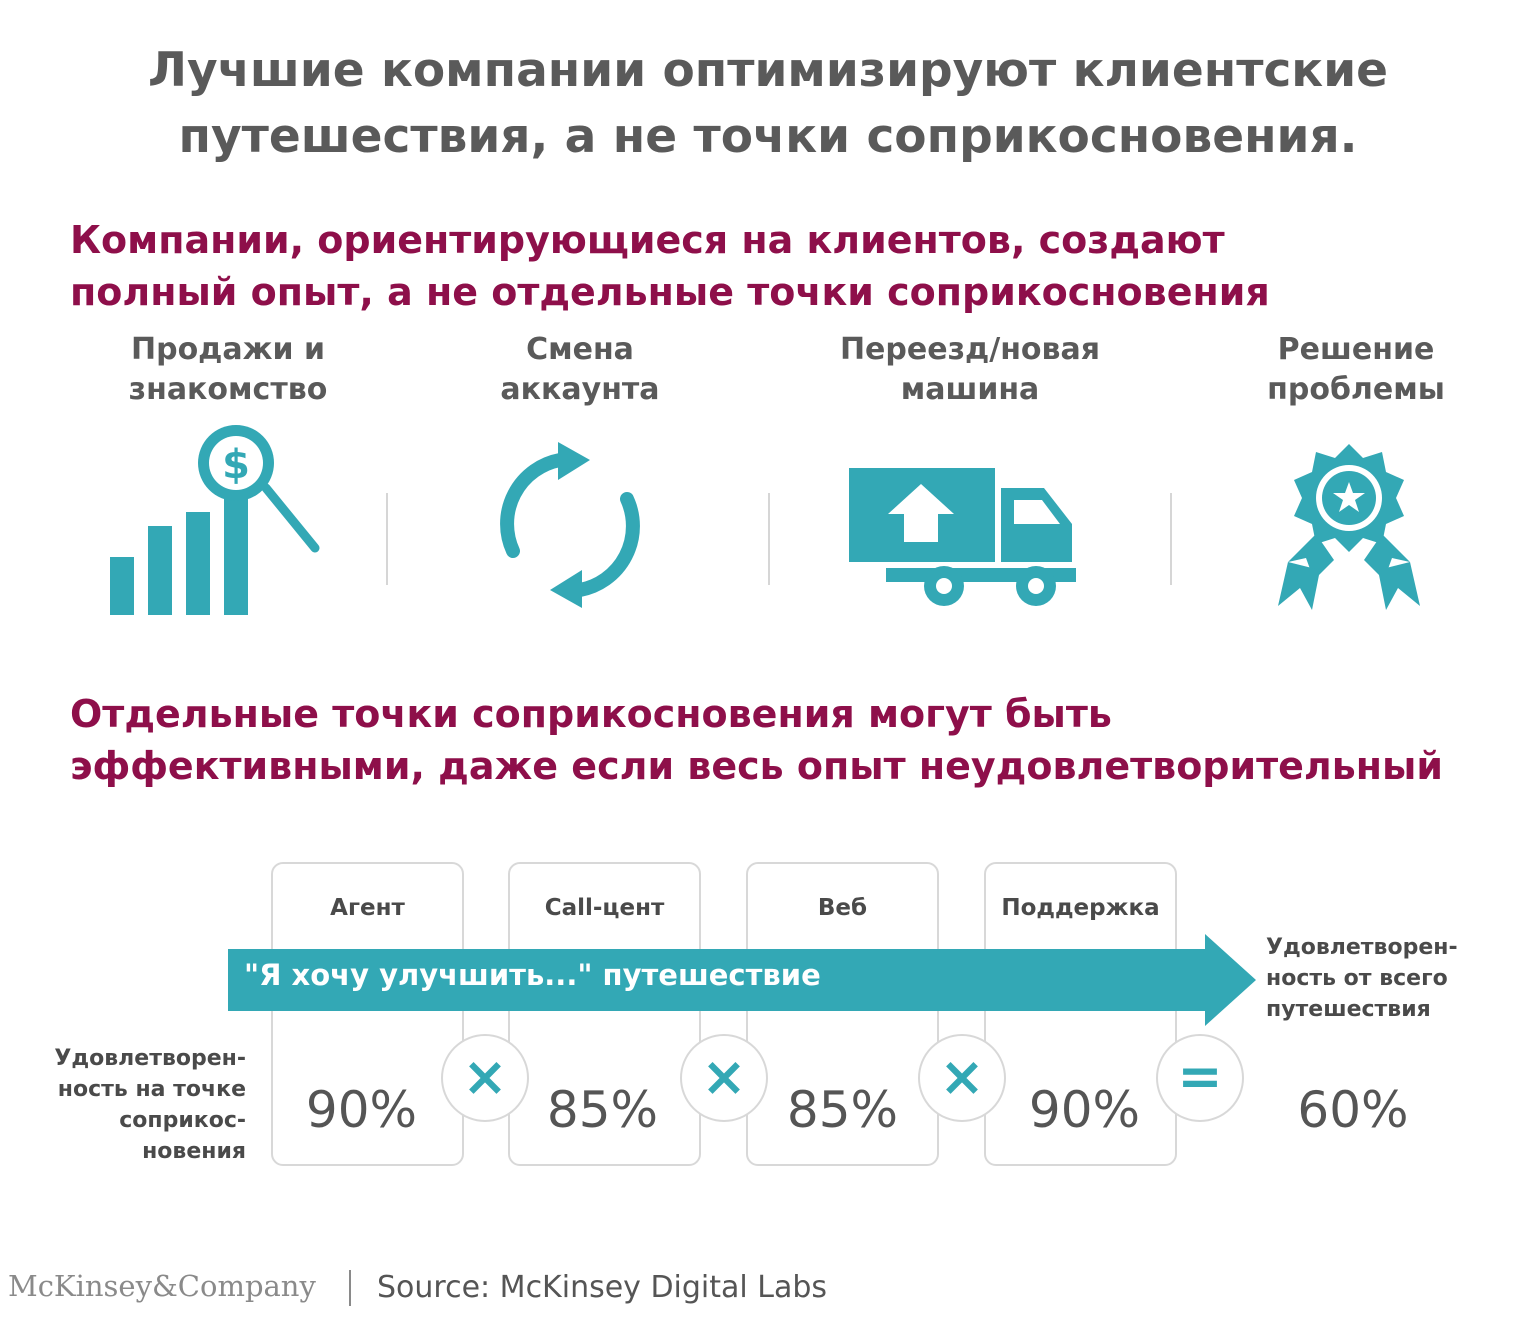  Describe the element at coordinates (227, 349) in the screenshot. I see `category-label-sales-line-1: Продажи и` at that location.